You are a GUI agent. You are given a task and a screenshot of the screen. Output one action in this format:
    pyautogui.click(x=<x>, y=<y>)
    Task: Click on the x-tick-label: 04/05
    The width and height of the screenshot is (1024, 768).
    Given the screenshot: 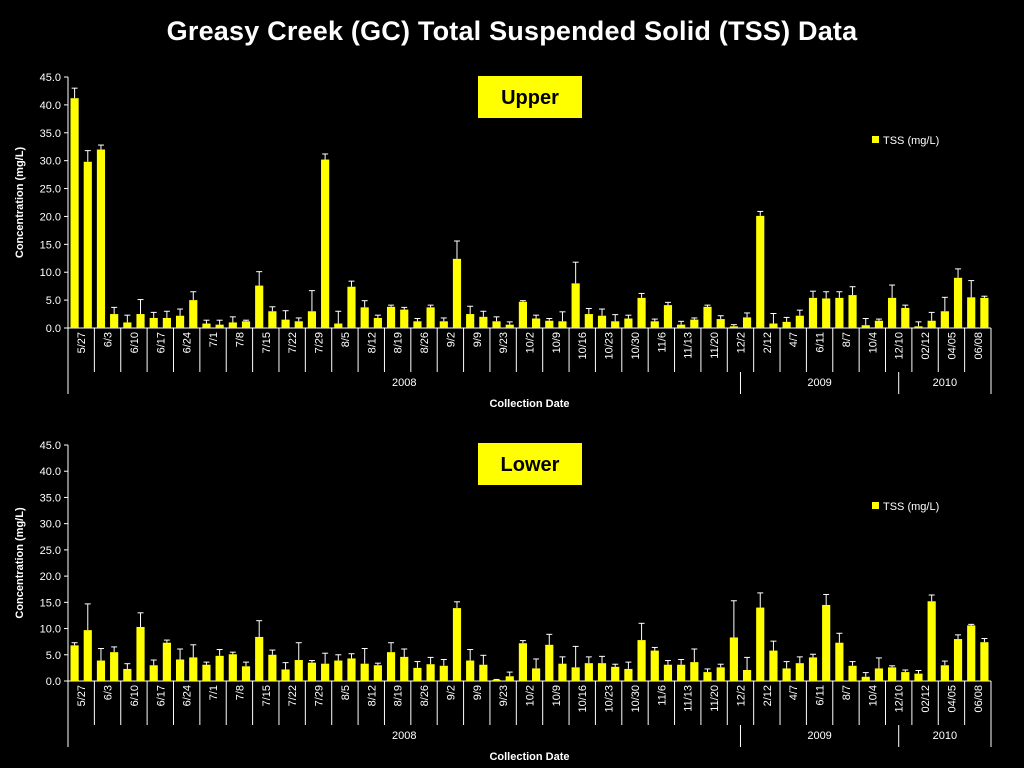 What is the action you would take?
    pyautogui.click(x=952, y=346)
    